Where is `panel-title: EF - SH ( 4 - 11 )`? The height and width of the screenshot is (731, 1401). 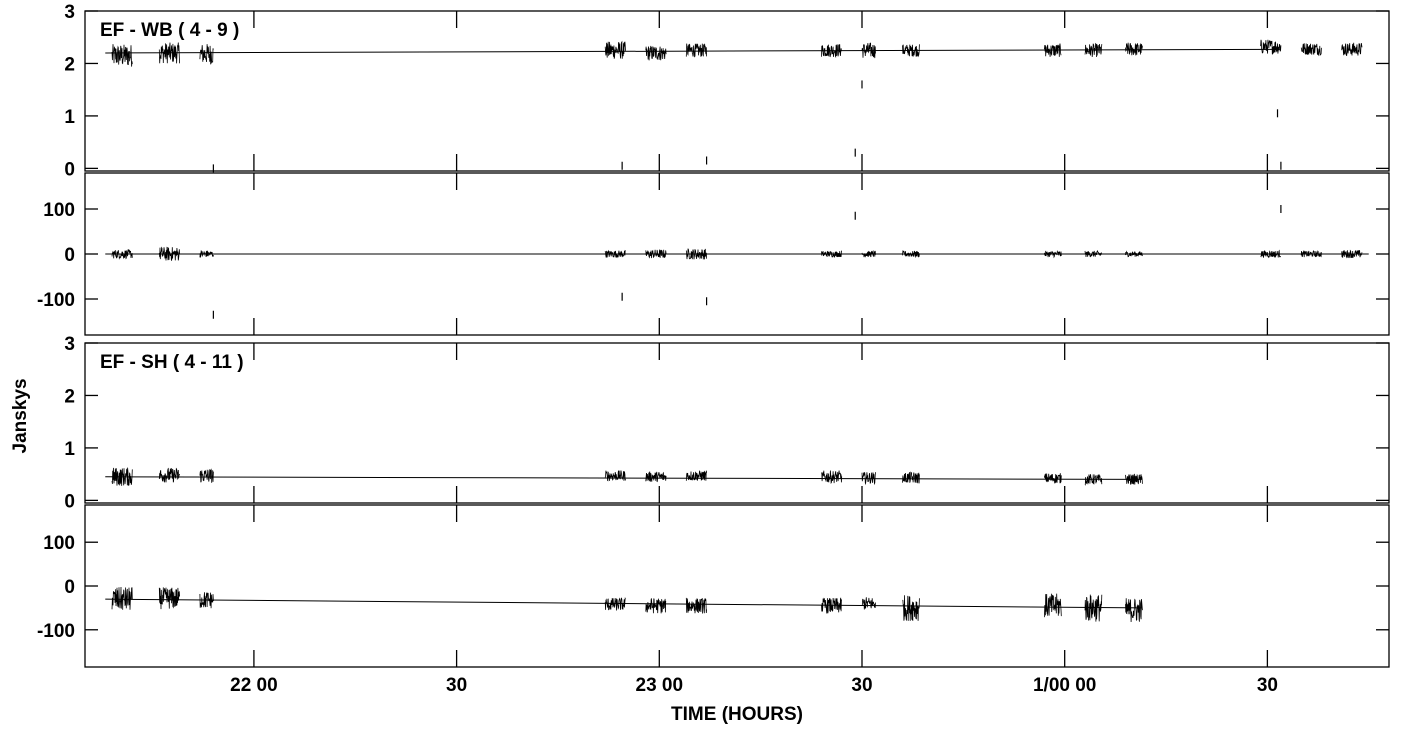
panel-title: EF - SH ( 4 - 11 ) is located at coordinates (172, 362).